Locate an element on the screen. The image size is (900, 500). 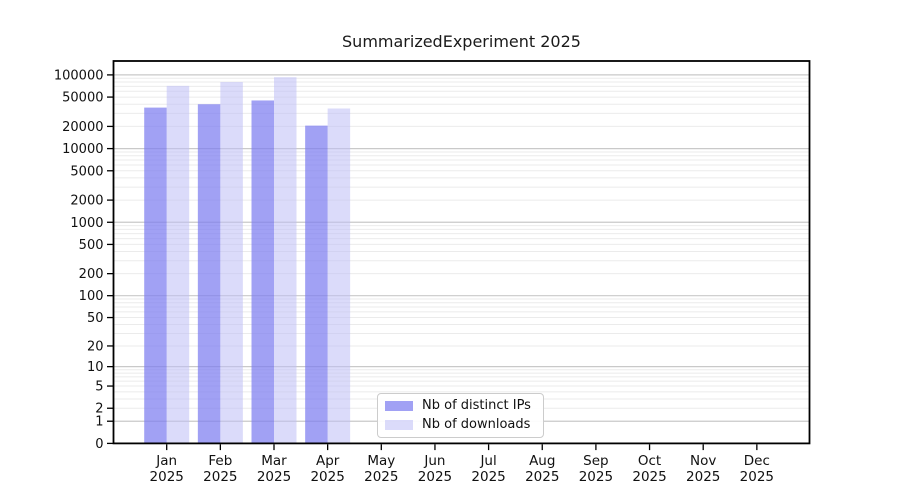
x-tick-label-month: Mar is located at coordinates (274, 461).